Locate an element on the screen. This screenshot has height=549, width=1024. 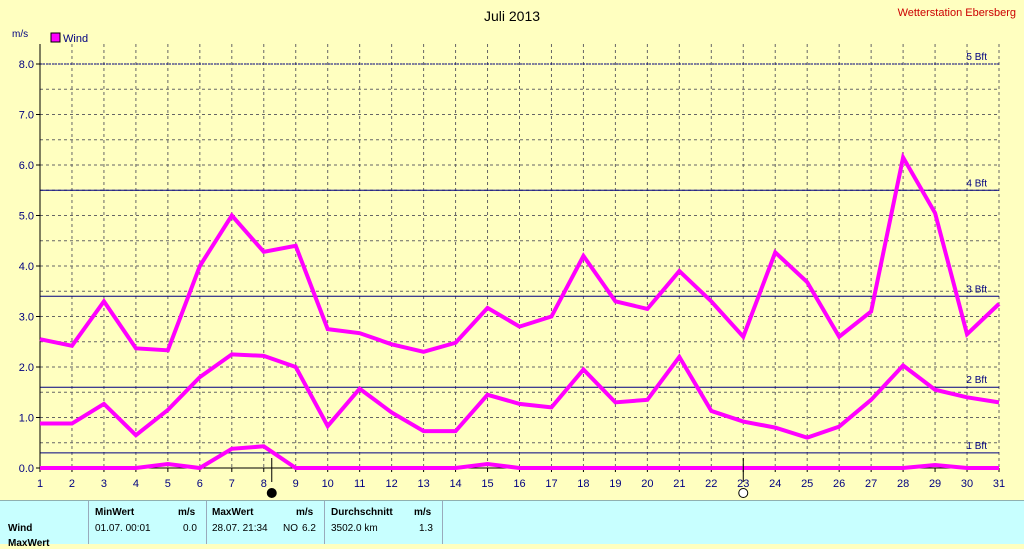
chart-title: Juli 2013 is located at coordinates (512, 16).